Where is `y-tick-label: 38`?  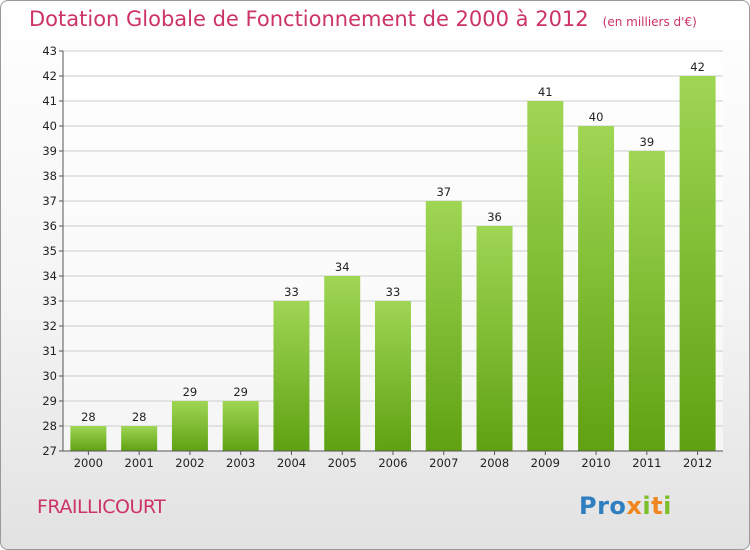
y-tick-label: 38 is located at coordinates (49, 176).